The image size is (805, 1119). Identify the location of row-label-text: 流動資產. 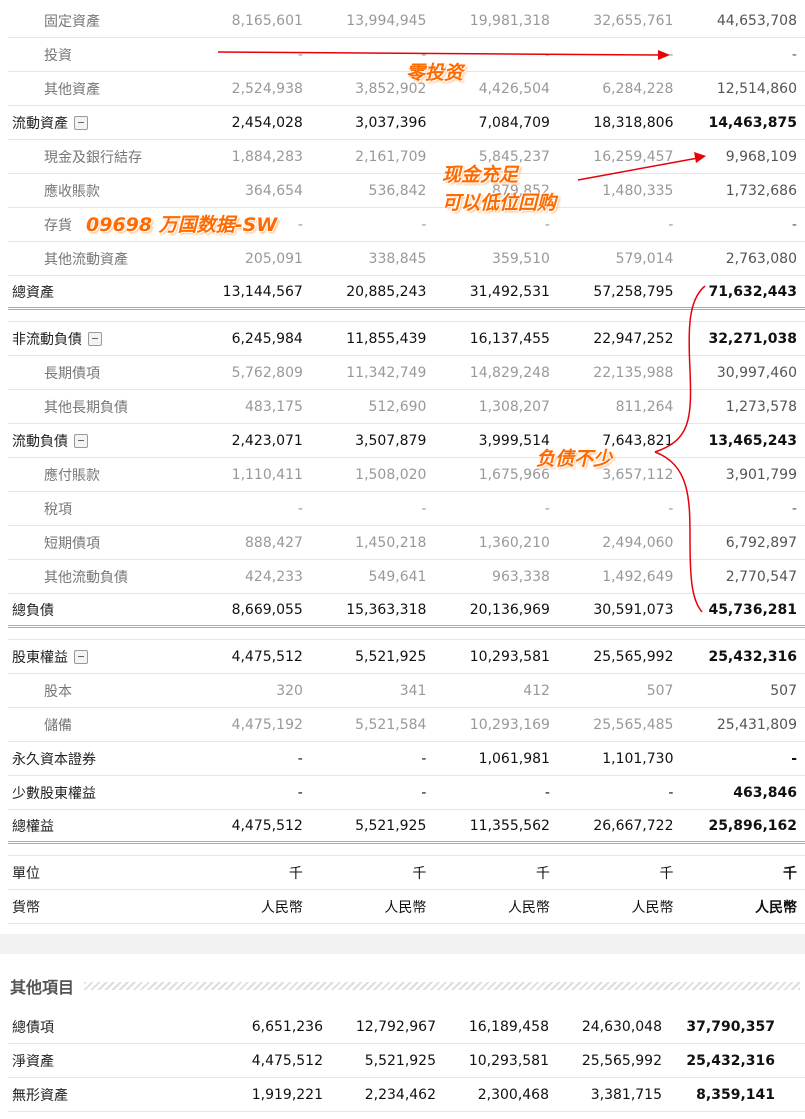
(40, 123).